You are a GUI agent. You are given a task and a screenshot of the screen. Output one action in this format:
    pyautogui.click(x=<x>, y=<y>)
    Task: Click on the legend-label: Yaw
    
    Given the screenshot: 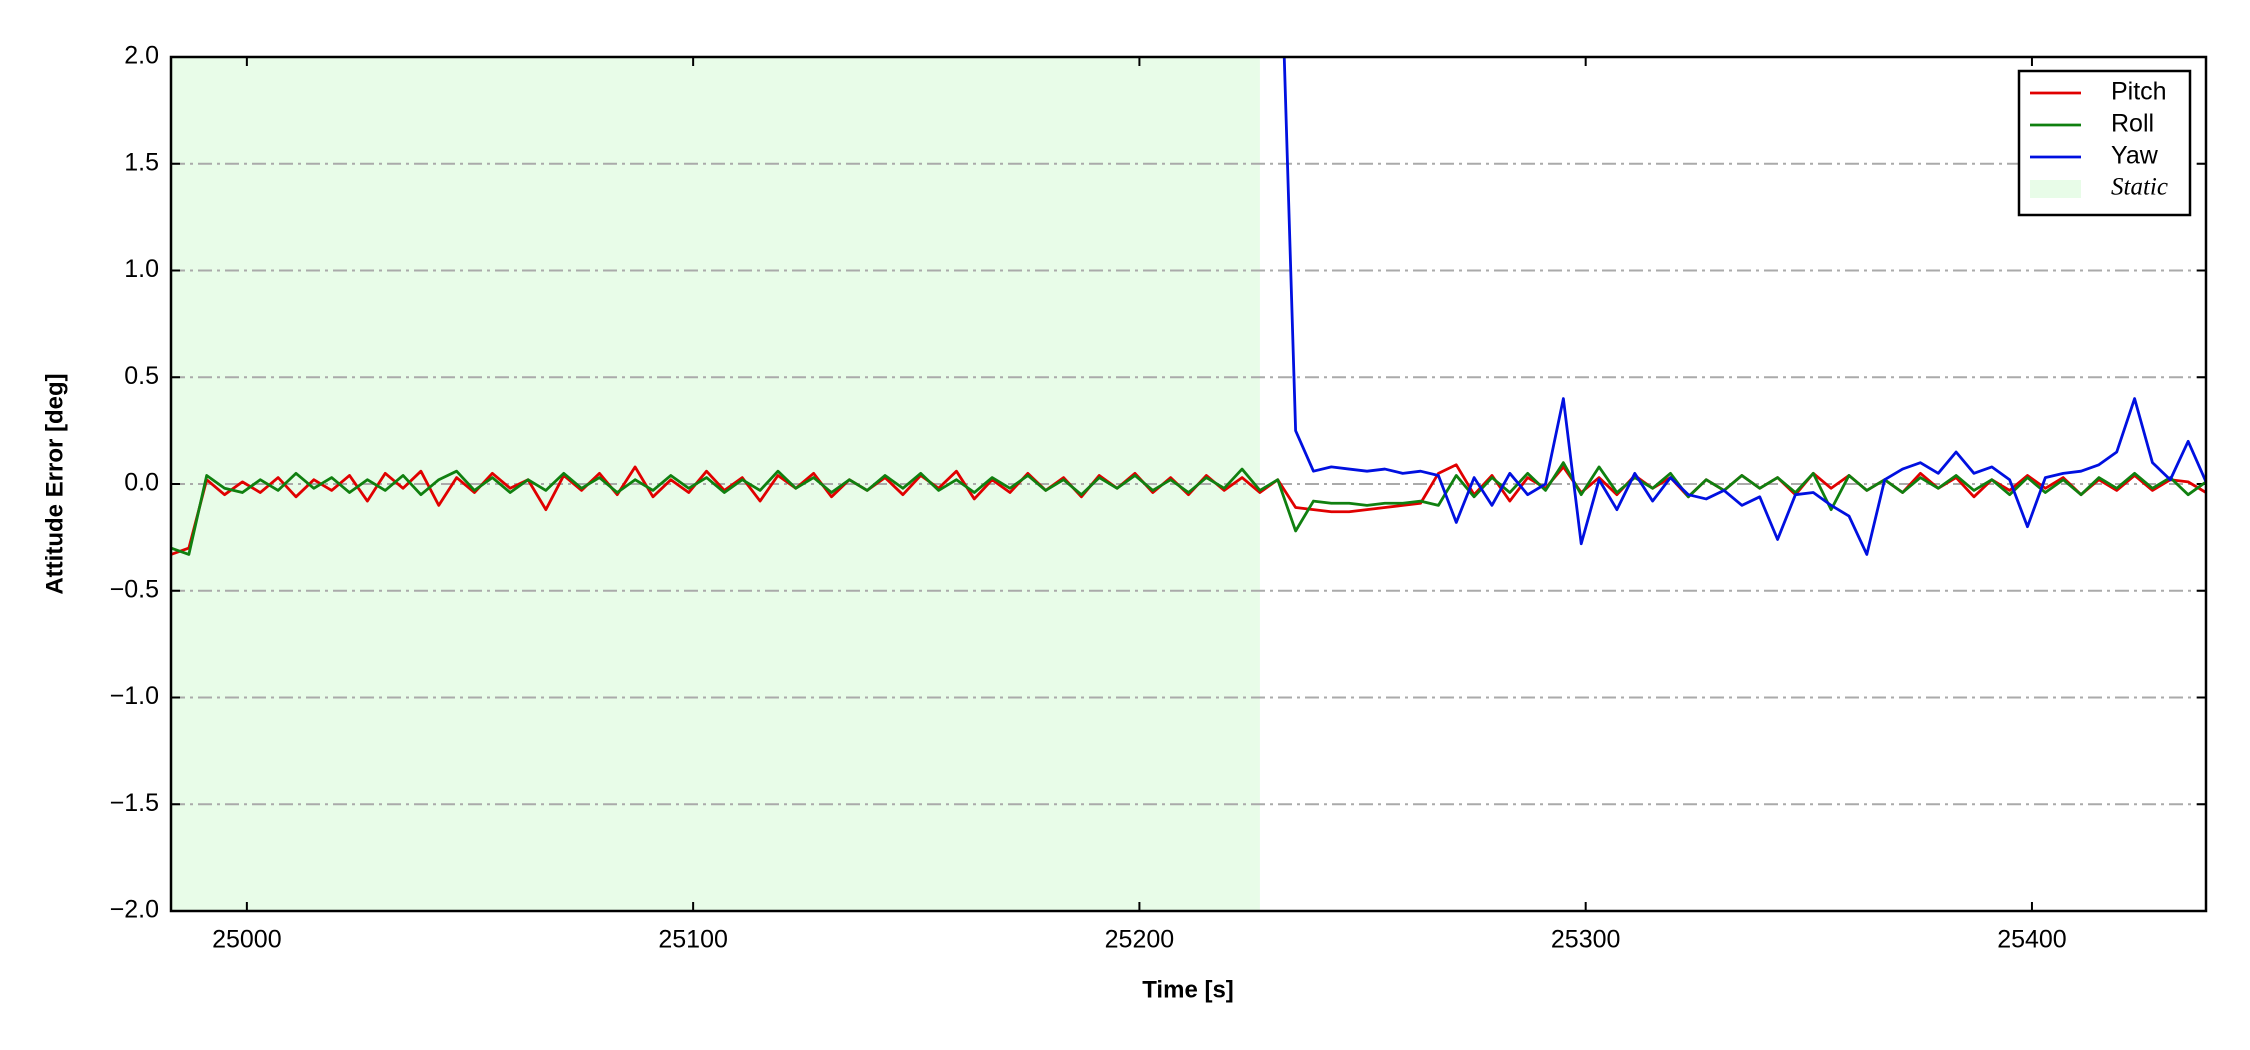 What is the action you would take?
    pyautogui.click(x=2135, y=156)
    